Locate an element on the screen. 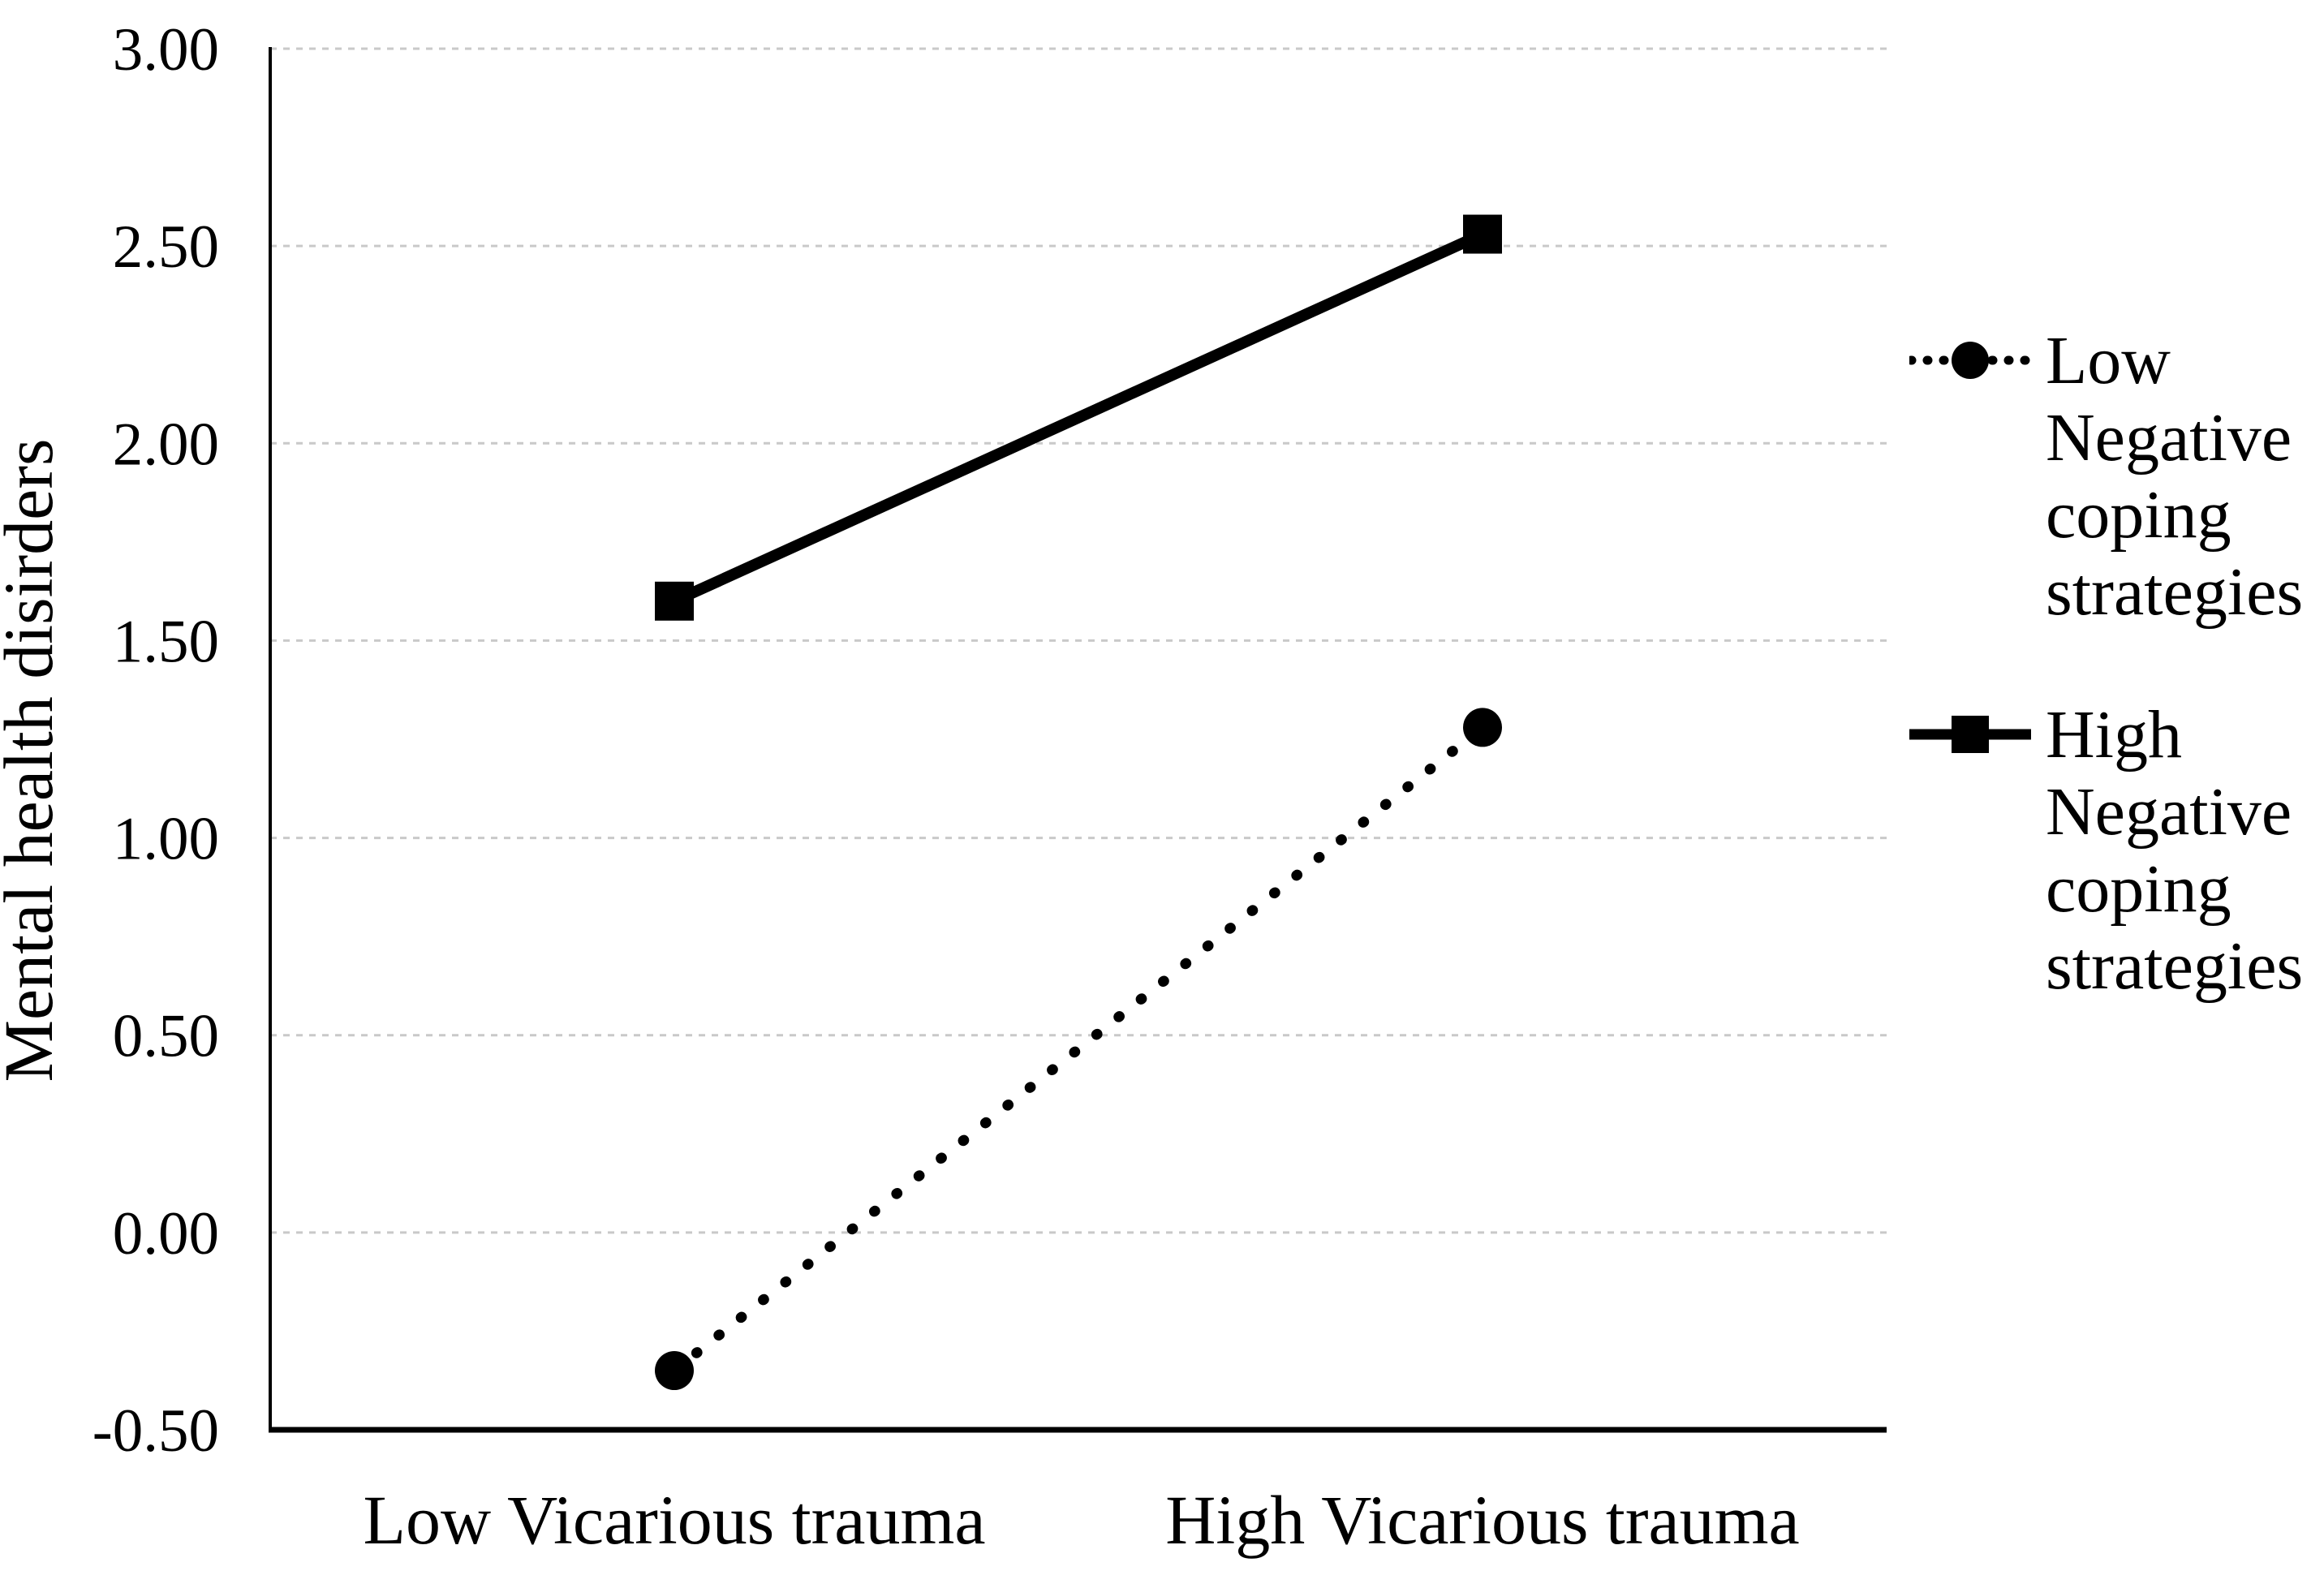 The image size is (2324, 1571). legend-entry-low-negative-coping: Low Negative coping strategies is located at coordinates (2106, 477).